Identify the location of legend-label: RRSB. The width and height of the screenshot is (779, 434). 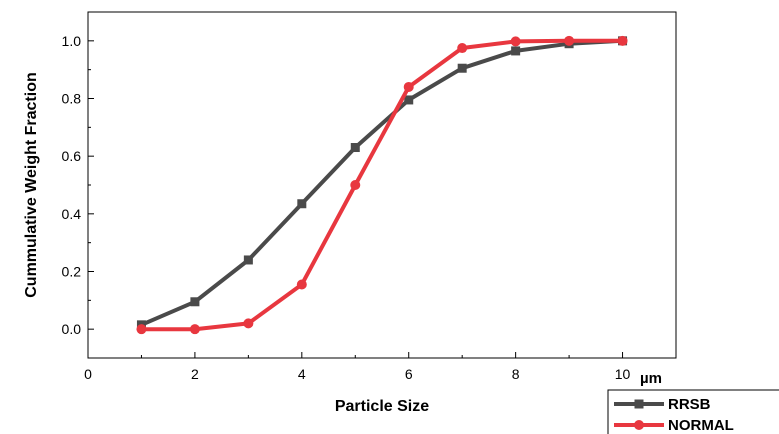
(689, 404).